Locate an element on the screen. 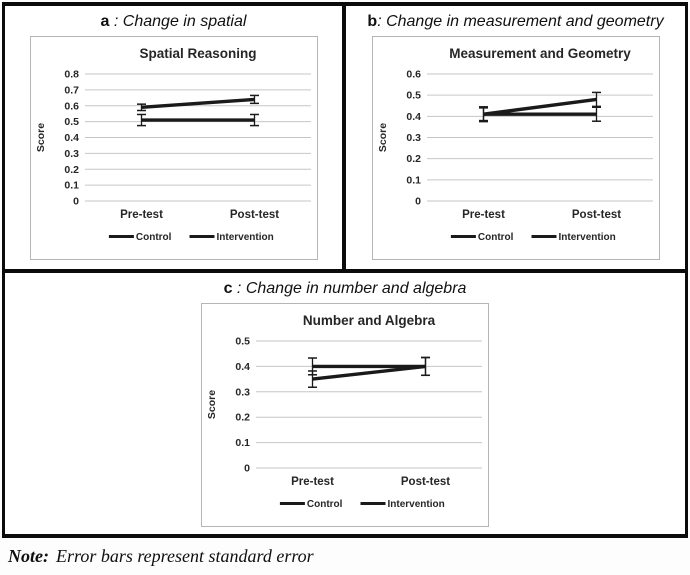  panel-b-label: b: Change in measurement and geometry is located at coordinates (515, 22).